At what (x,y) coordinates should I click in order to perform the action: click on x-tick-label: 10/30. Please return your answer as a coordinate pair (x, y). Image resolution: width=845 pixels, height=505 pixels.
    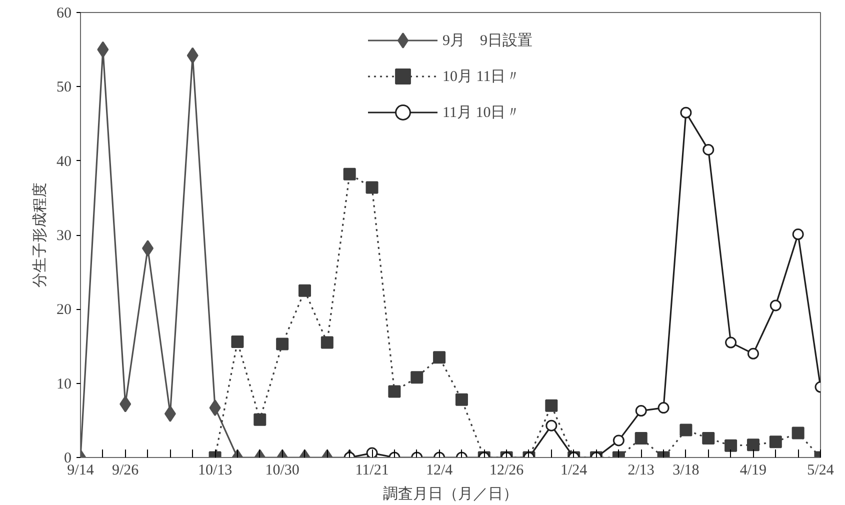
    Looking at the image, I should click on (282, 470).